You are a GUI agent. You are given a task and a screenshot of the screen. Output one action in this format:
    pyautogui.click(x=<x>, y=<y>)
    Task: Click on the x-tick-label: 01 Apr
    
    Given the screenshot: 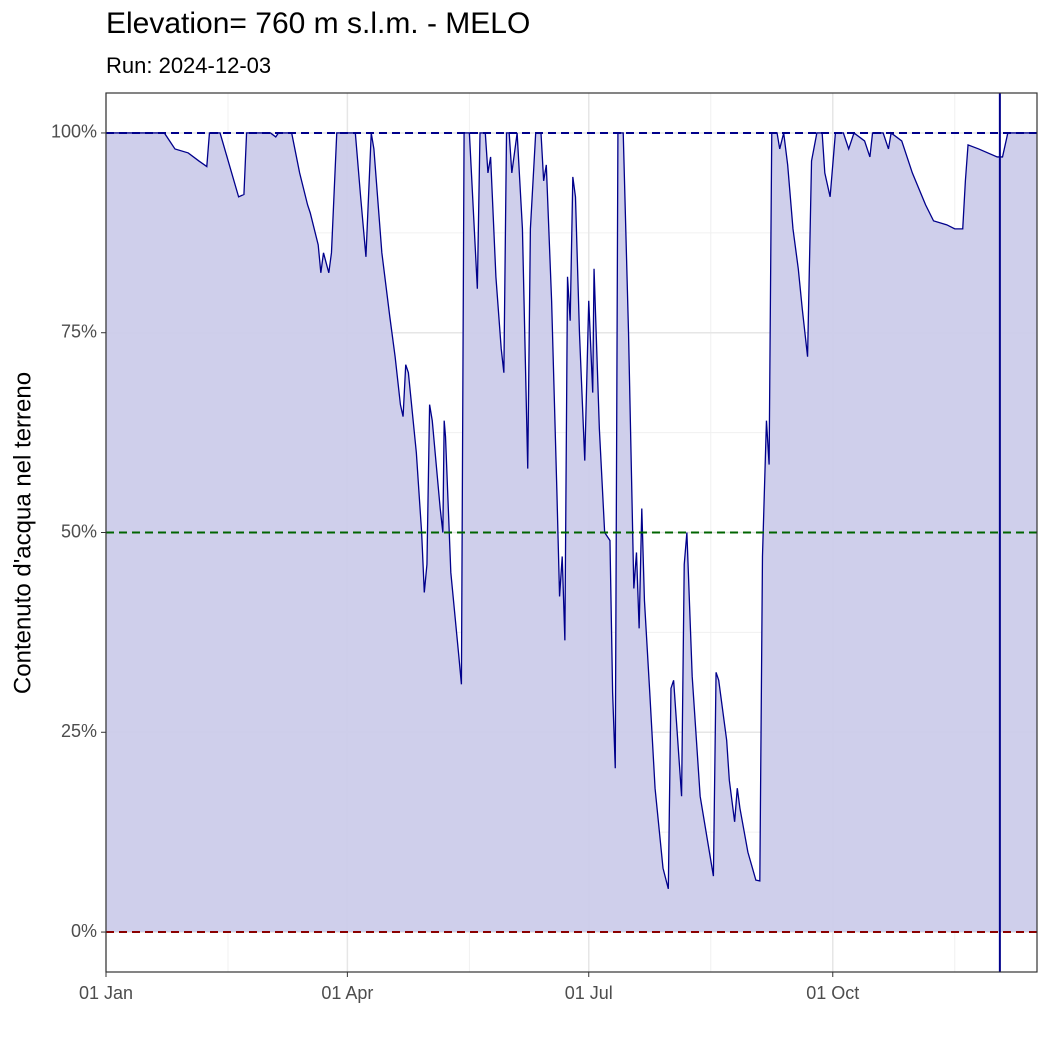 What is the action you would take?
    pyautogui.click(x=347, y=993)
    